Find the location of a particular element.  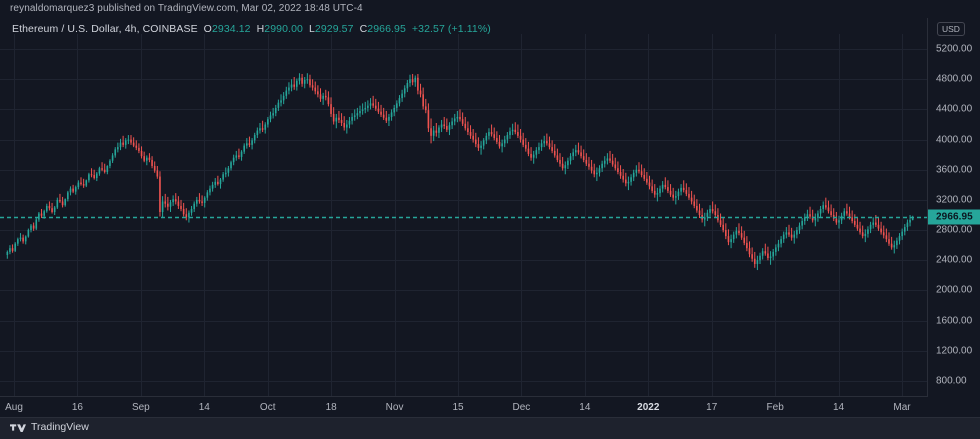

time-tick-label: 17 is located at coordinates (712, 407).